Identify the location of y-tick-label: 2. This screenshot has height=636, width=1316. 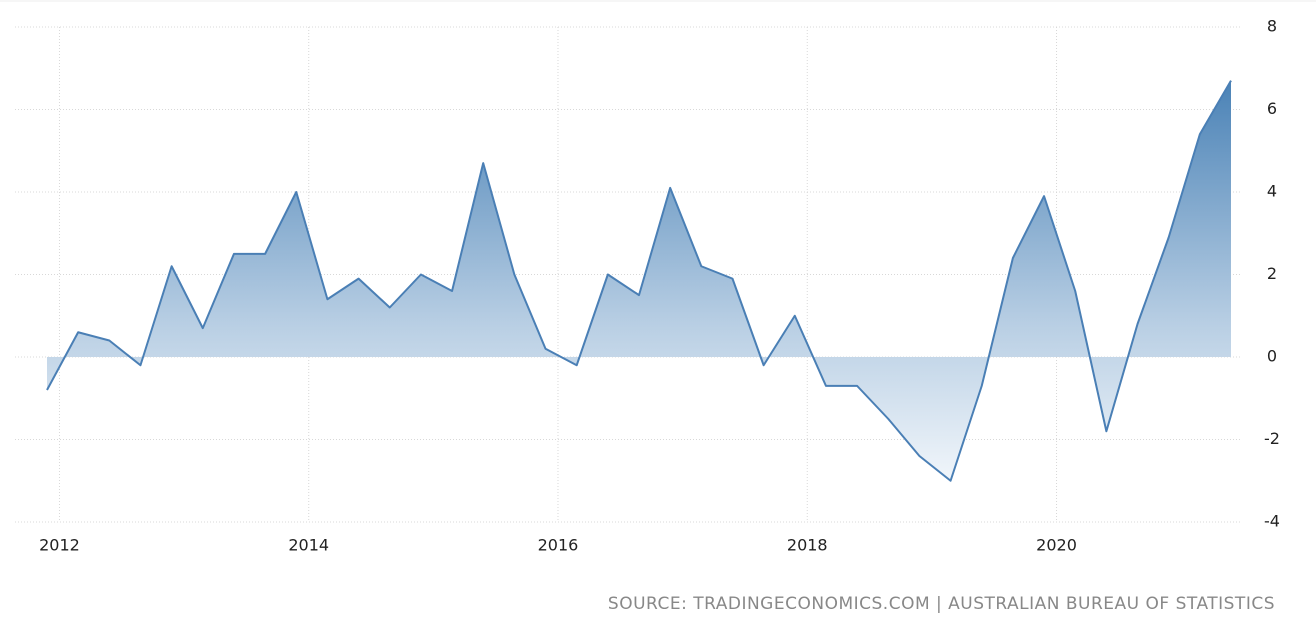
(1272, 273).